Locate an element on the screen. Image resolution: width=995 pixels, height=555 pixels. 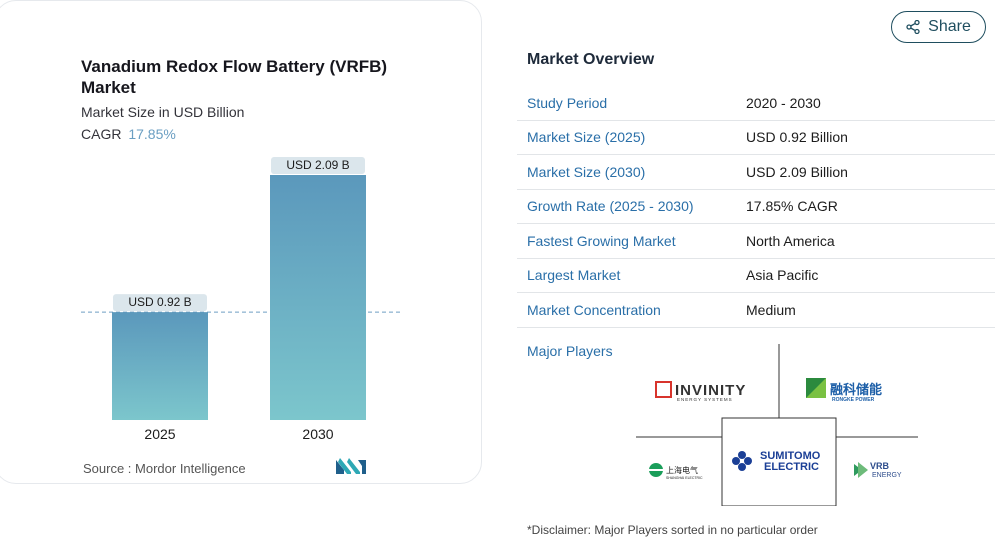
row-label-market-size-2025: Market Size (2025) is located at coordinates (586, 137).